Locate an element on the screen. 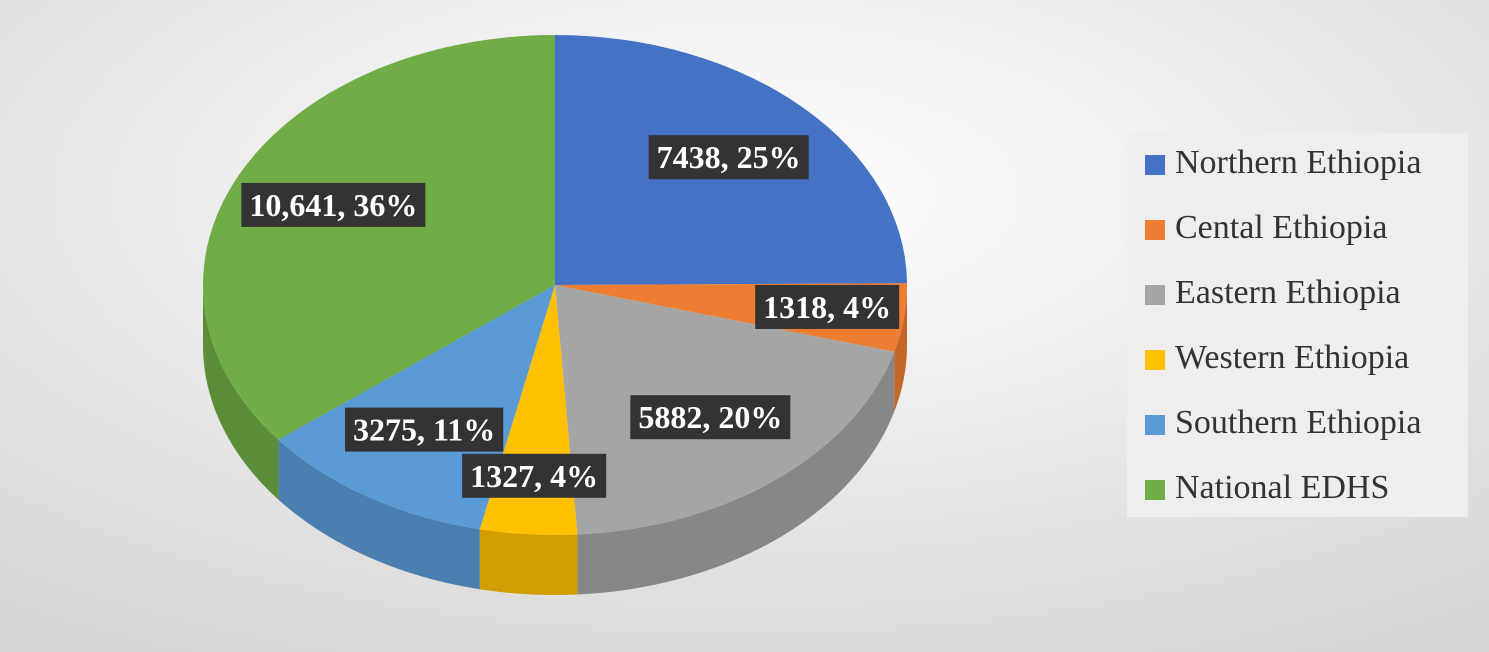  data-label-group: 10,641, 36% is located at coordinates (333, 204).